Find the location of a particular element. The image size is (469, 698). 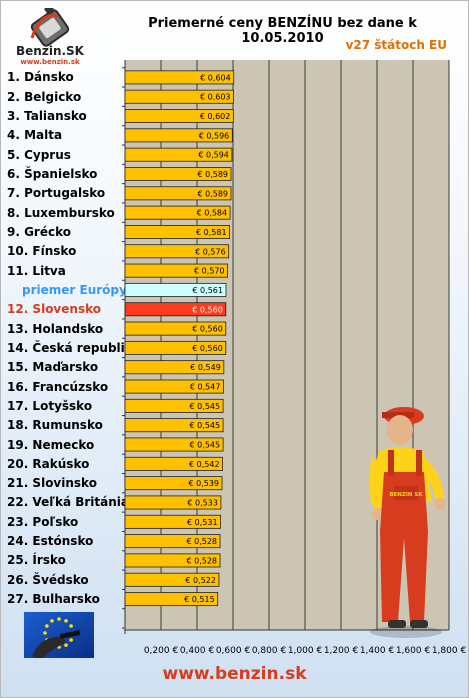

bar-value-label: € 0,581 is located at coordinates (211, 232).